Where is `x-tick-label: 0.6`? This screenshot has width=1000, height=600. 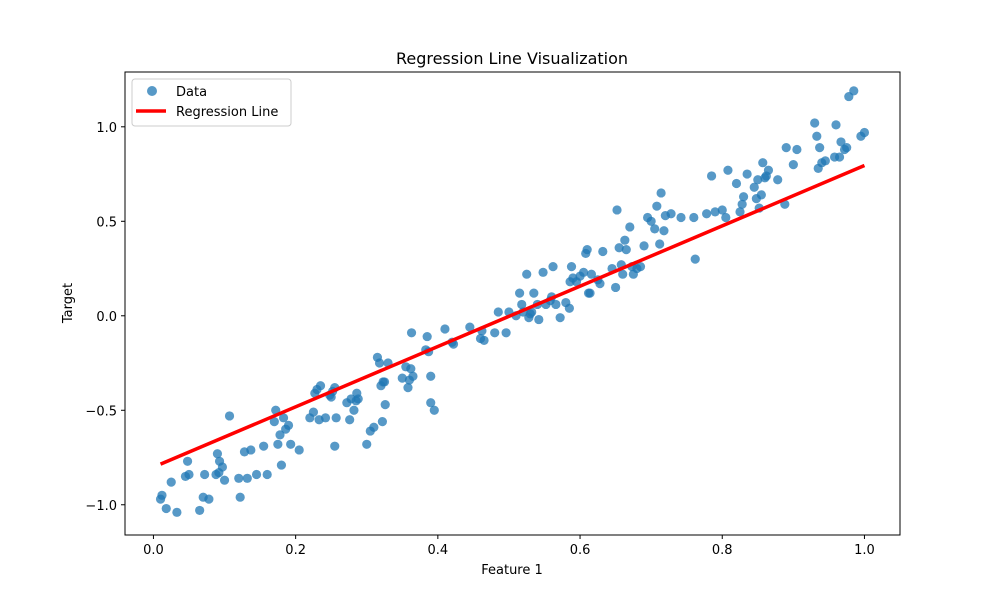 x-tick-label: 0.6 is located at coordinates (580, 550).